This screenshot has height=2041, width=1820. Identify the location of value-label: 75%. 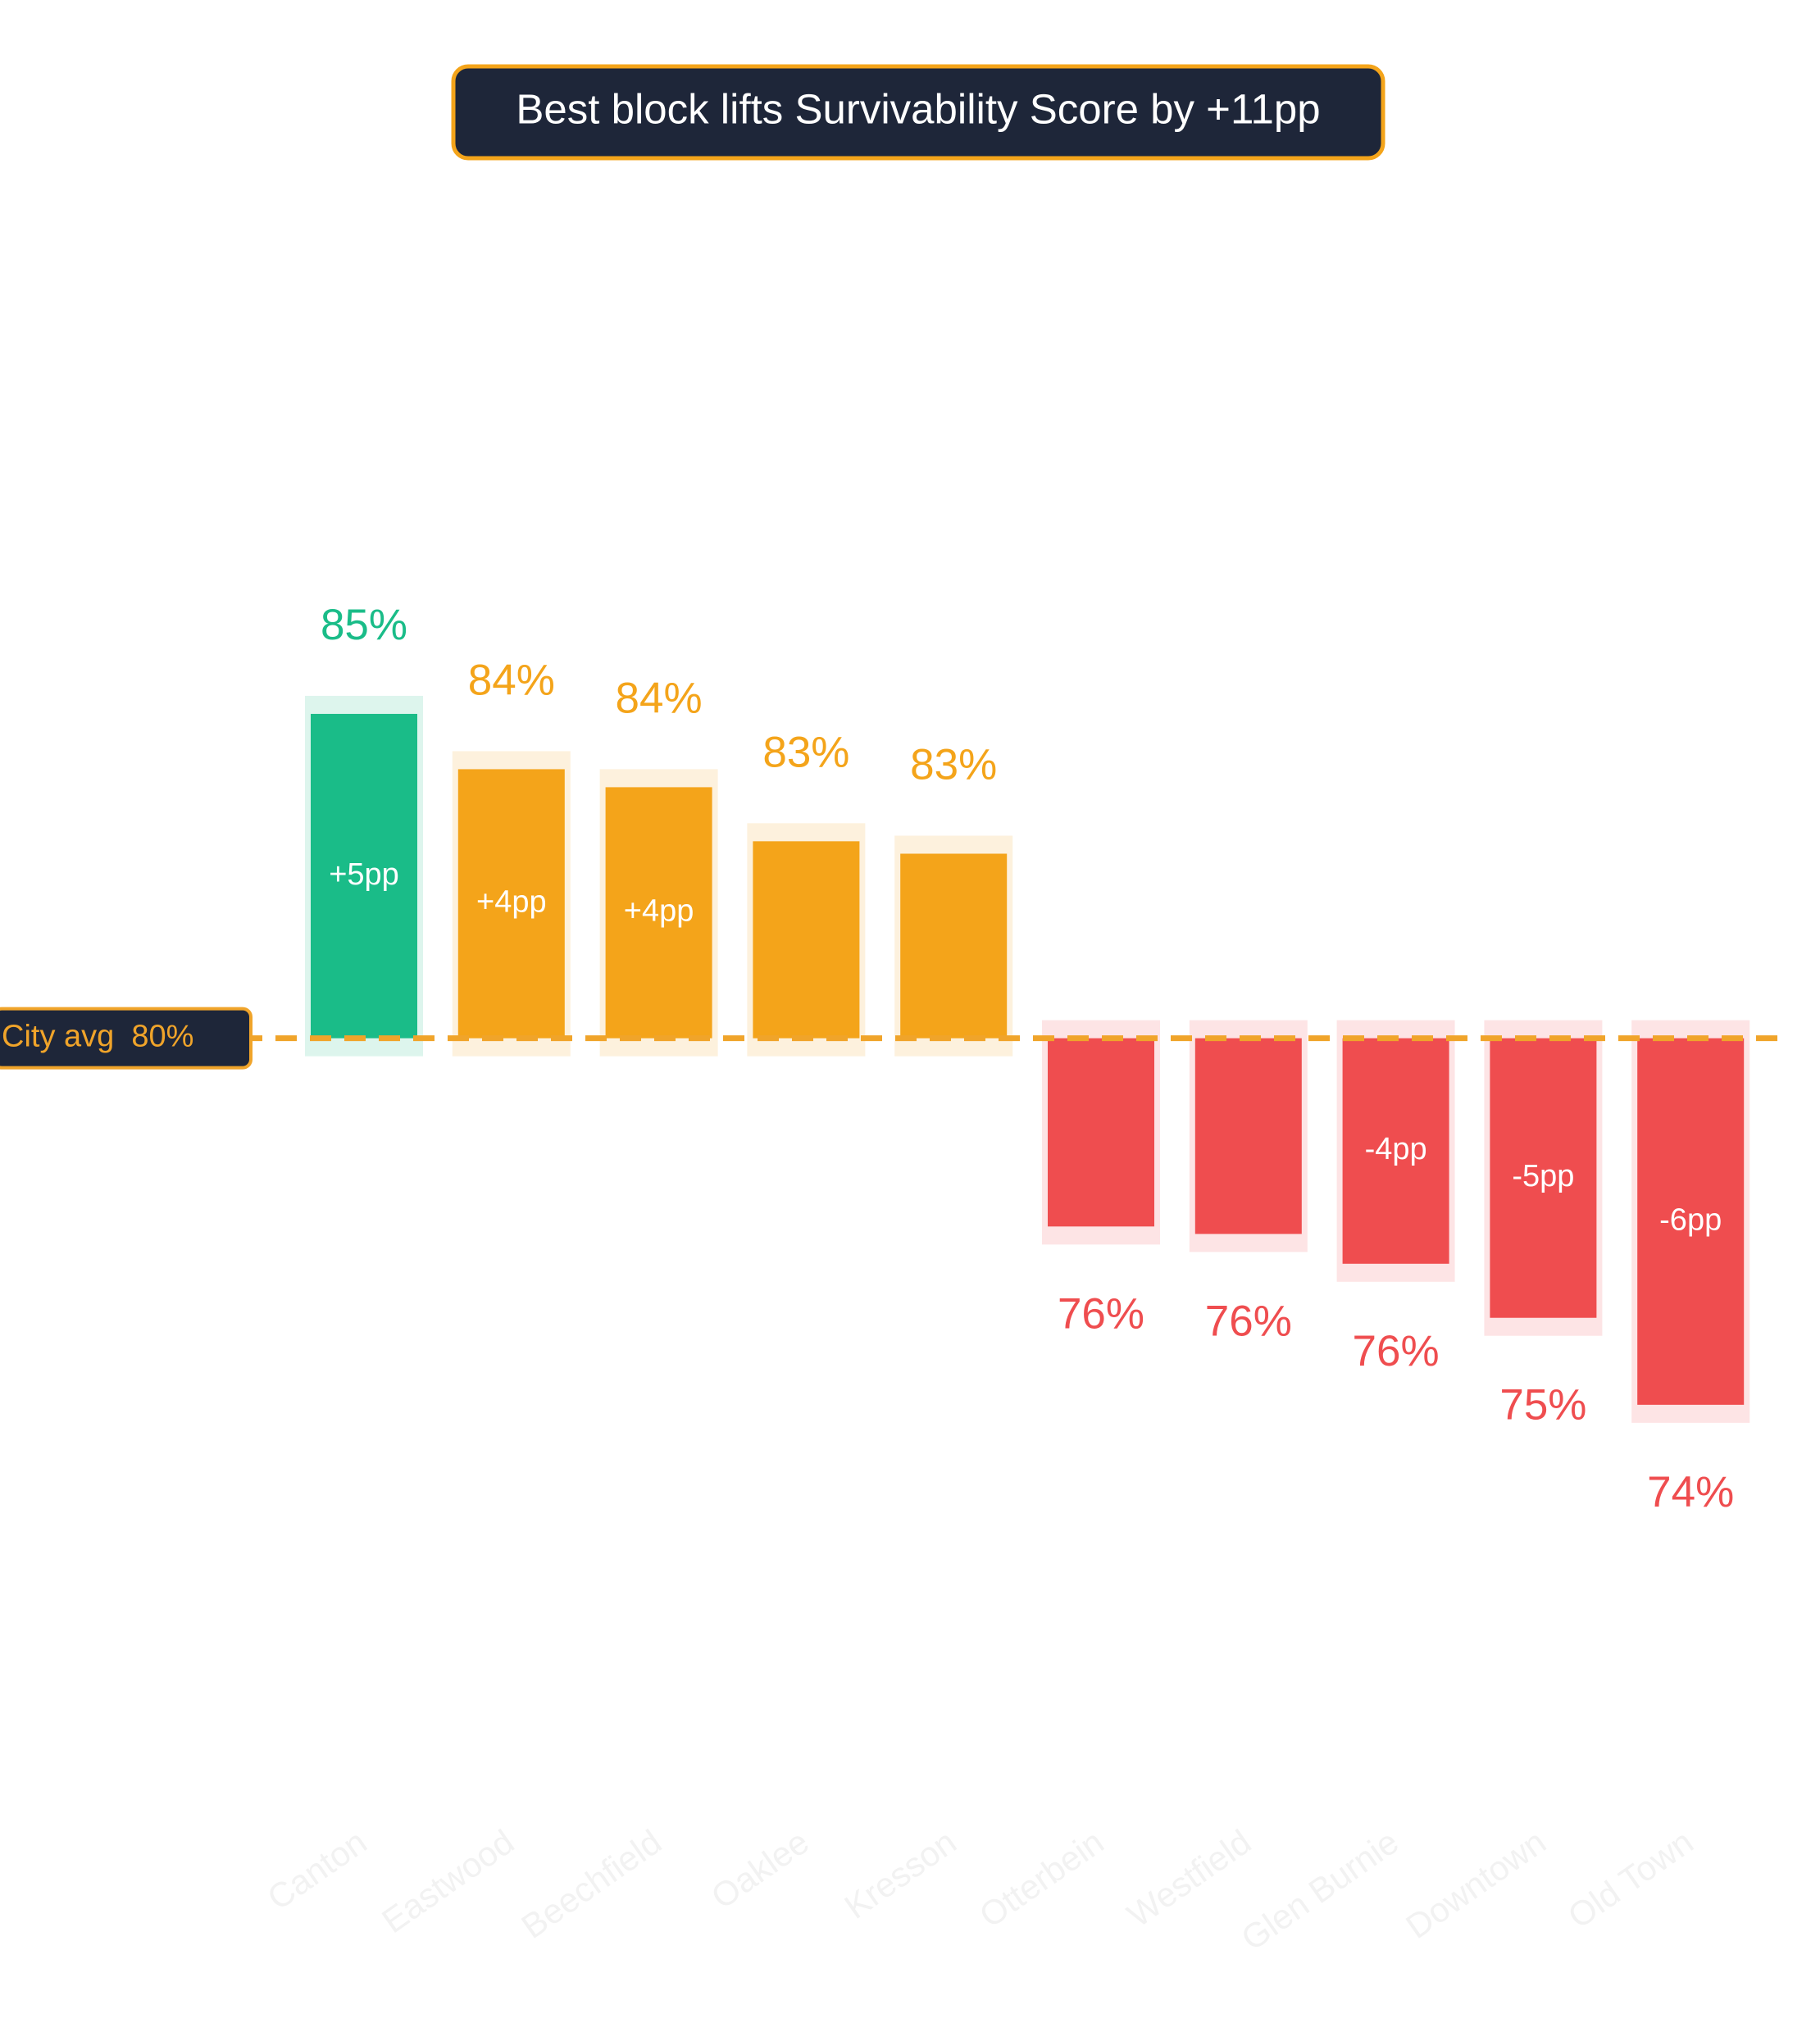
(1542, 1405).